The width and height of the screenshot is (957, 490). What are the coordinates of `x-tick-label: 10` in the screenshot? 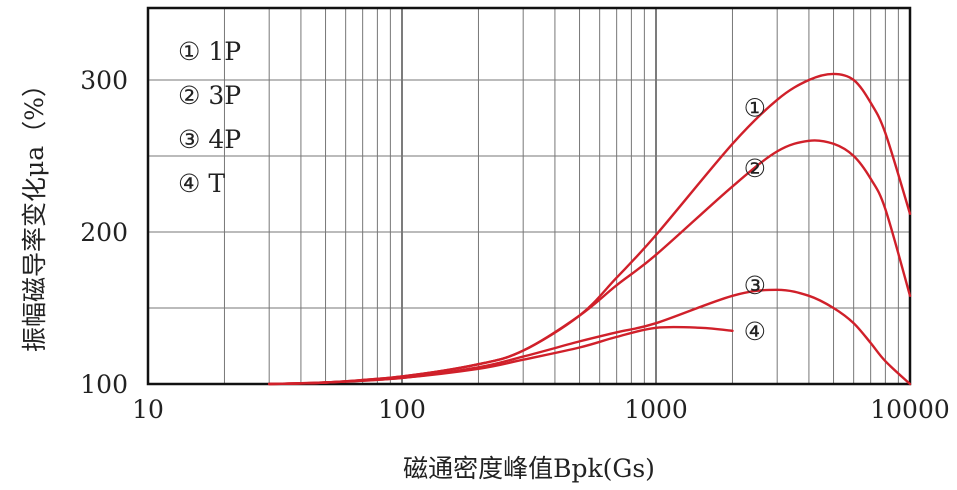 It's located at (148, 409).